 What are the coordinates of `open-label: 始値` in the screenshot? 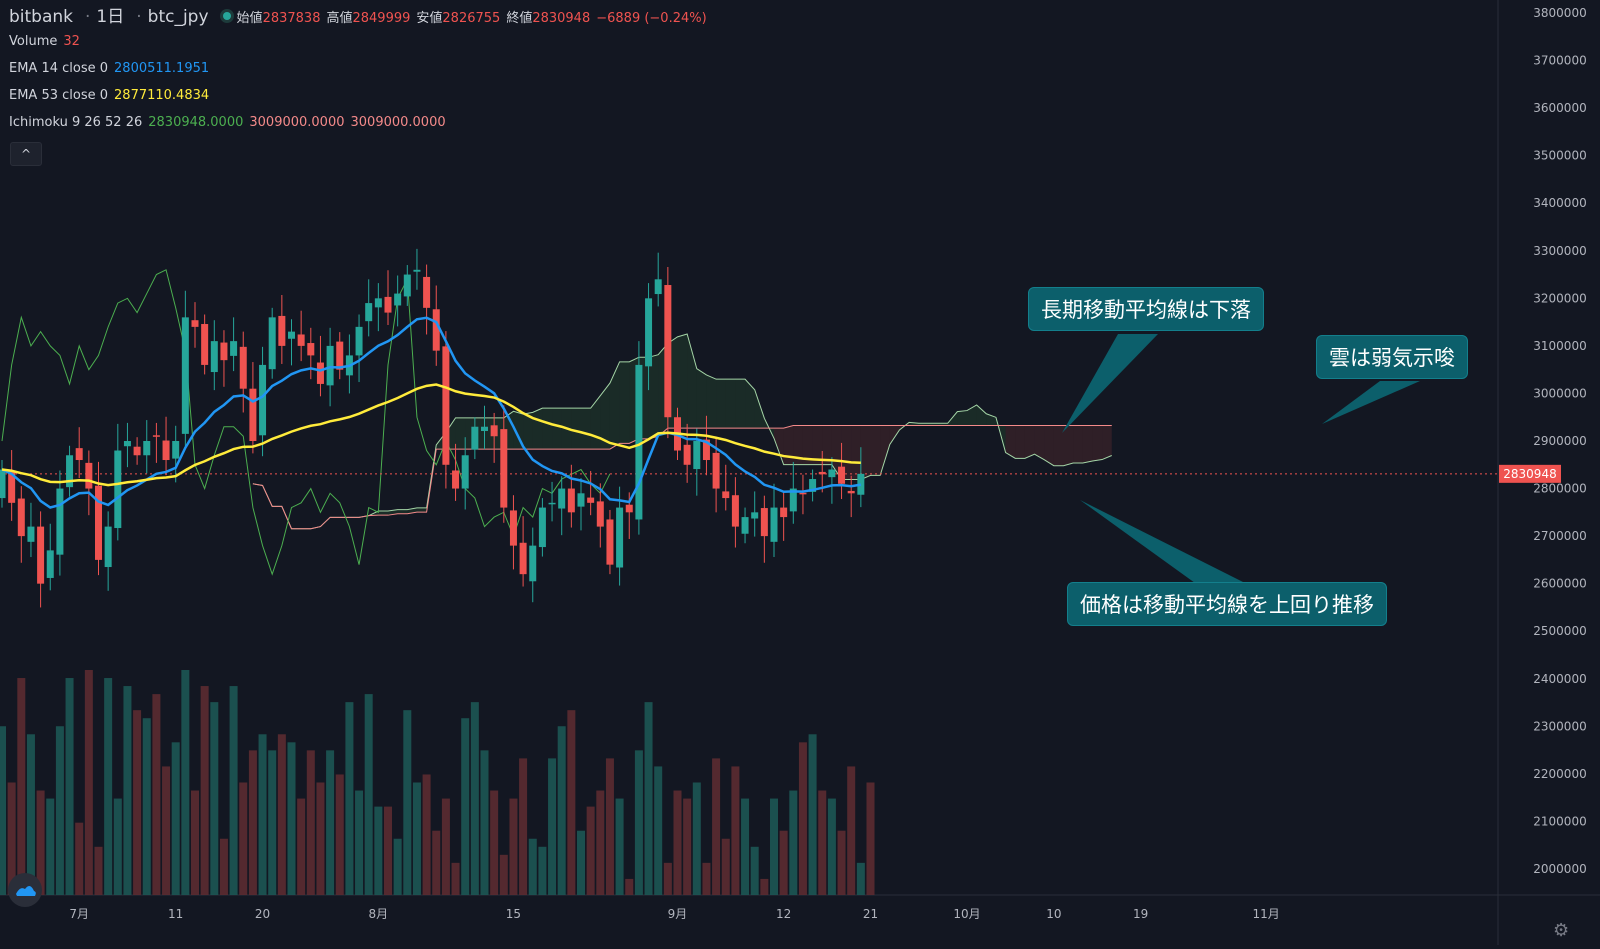 It's located at (249, 18).